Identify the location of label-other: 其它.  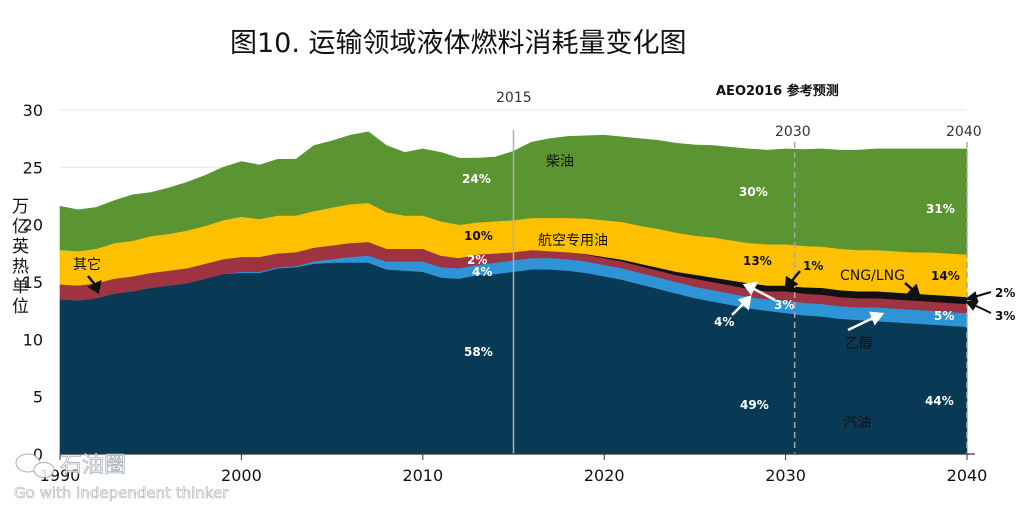
(87, 264).